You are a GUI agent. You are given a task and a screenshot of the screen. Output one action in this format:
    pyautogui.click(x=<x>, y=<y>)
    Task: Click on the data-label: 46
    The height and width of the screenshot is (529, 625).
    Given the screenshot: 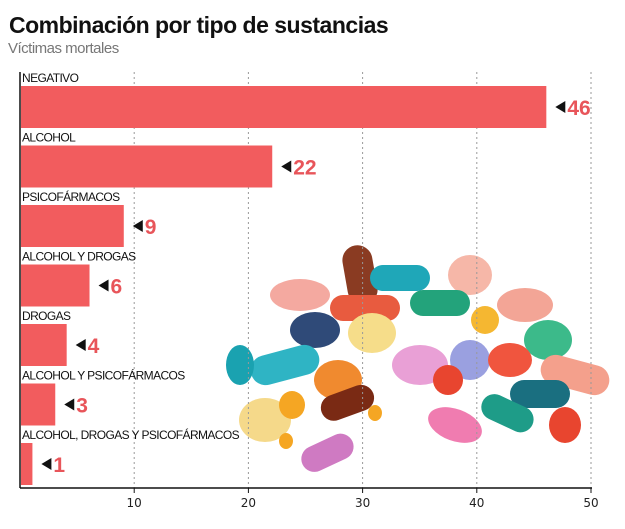 What is the action you would take?
    pyautogui.click(x=578, y=108)
    